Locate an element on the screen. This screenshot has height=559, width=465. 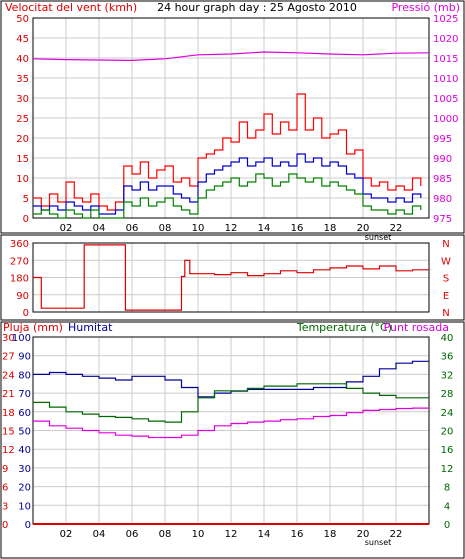
compass-label-3: E is located at coordinates (446, 296).